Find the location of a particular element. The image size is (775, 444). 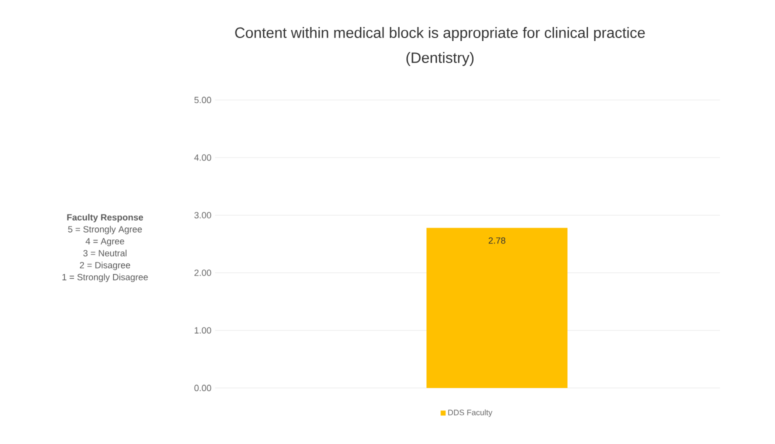

y-tick-label: 4.00 is located at coordinates (203, 157).